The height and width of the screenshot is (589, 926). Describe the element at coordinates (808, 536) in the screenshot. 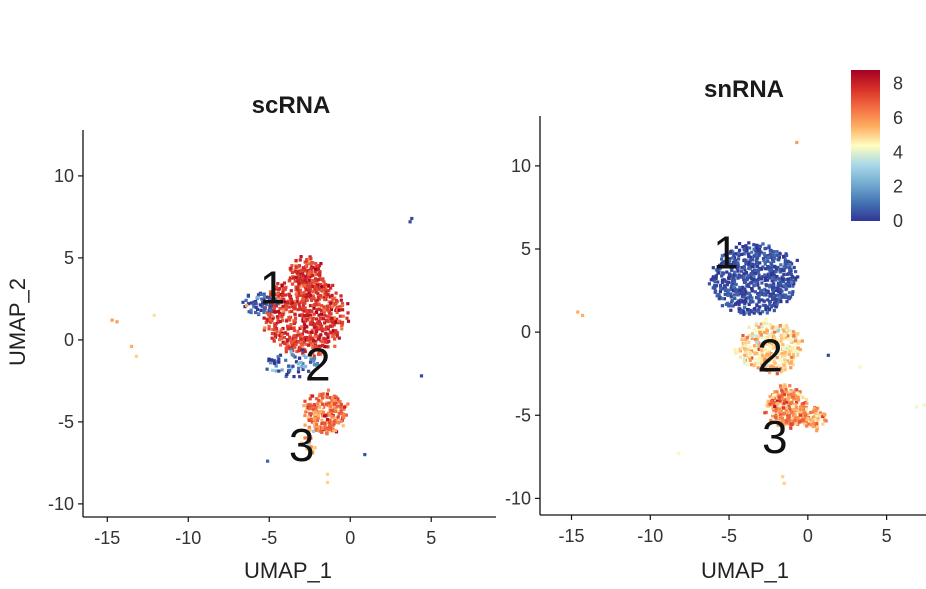

I see `snrna-x-tick-label: 0` at that location.